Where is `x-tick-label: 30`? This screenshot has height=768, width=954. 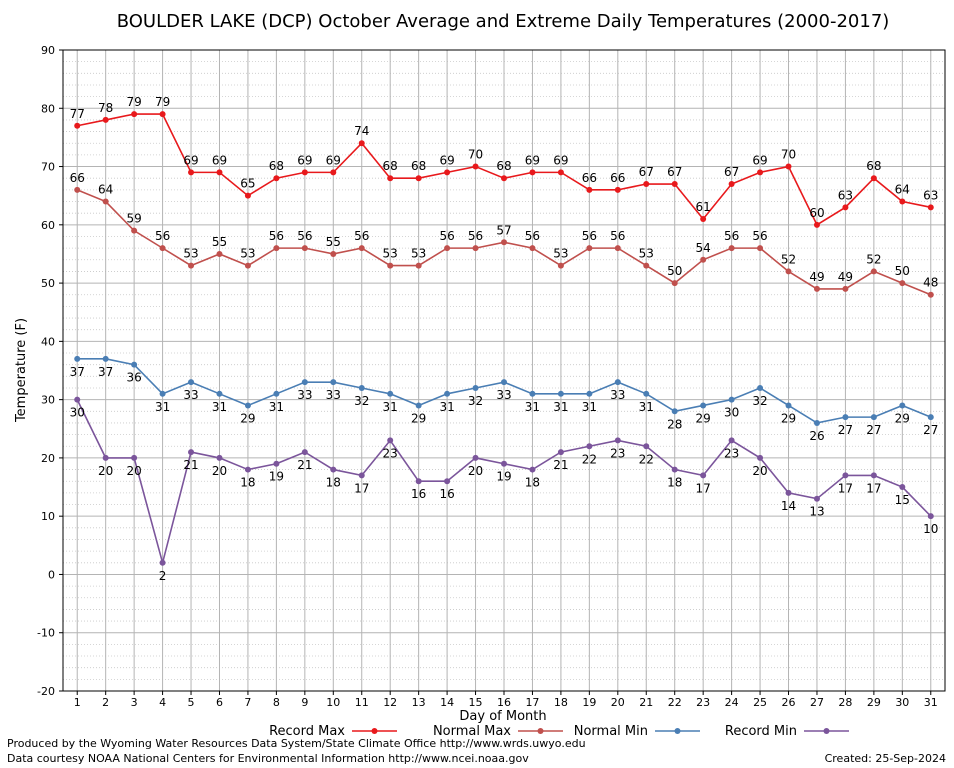
x-tick-label: 30 is located at coordinates (902, 702).